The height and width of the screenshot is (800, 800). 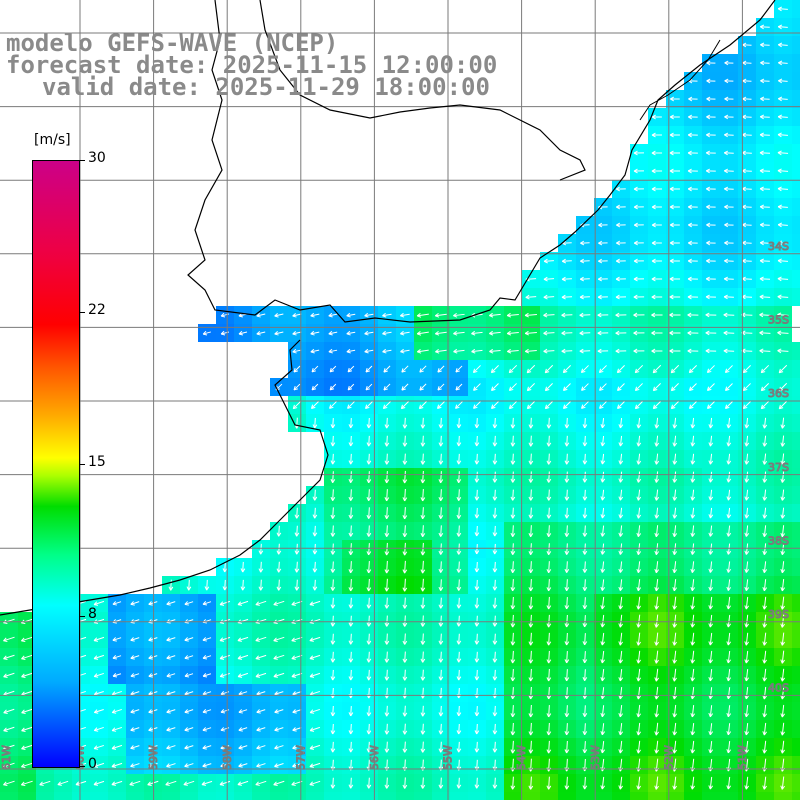 I want to click on lon-label: 61W, so click(x=6, y=757).